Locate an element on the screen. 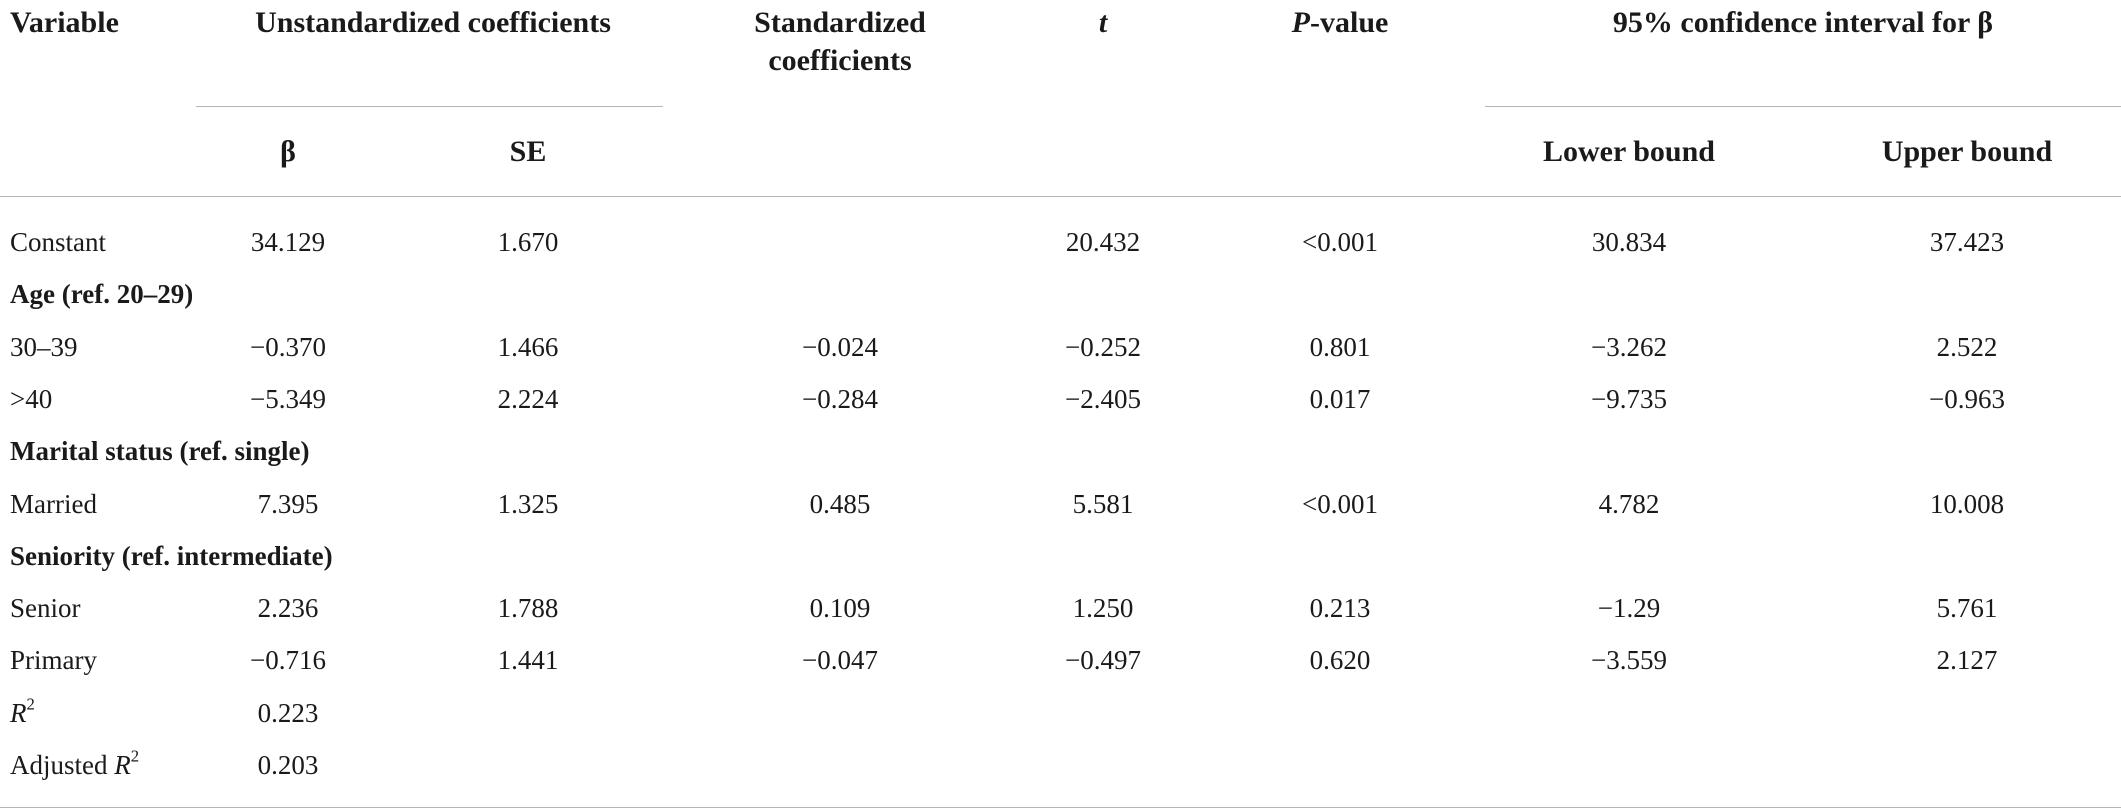  cell: 5.761 is located at coordinates (1967, 608).